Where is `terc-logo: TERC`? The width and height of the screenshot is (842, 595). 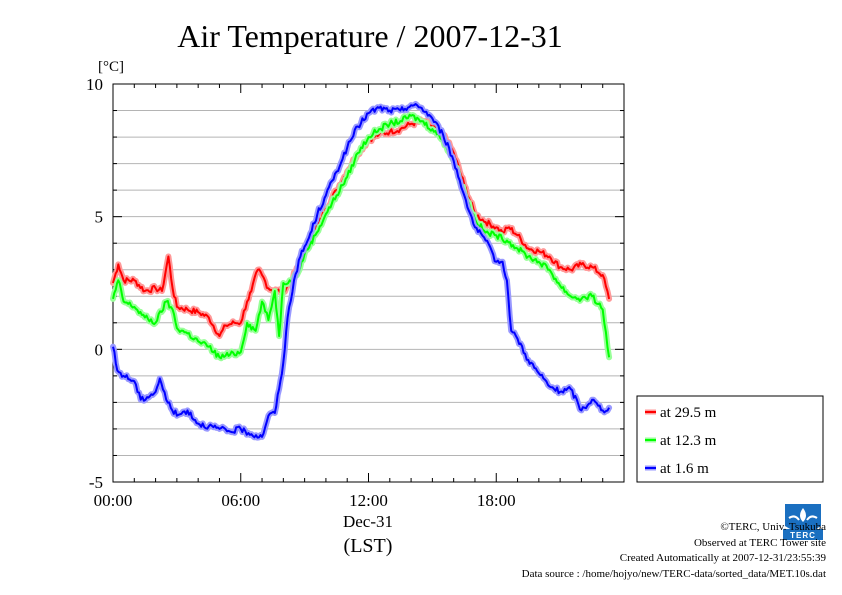 terc-logo: TERC is located at coordinates (803, 521).